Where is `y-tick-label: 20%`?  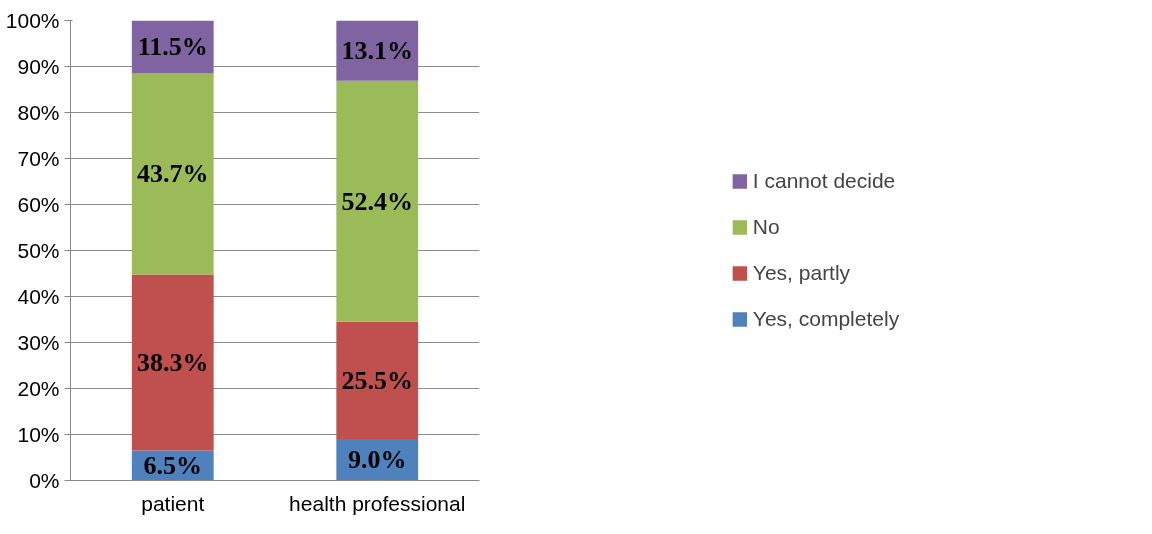 y-tick-label: 20% is located at coordinates (38, 388).